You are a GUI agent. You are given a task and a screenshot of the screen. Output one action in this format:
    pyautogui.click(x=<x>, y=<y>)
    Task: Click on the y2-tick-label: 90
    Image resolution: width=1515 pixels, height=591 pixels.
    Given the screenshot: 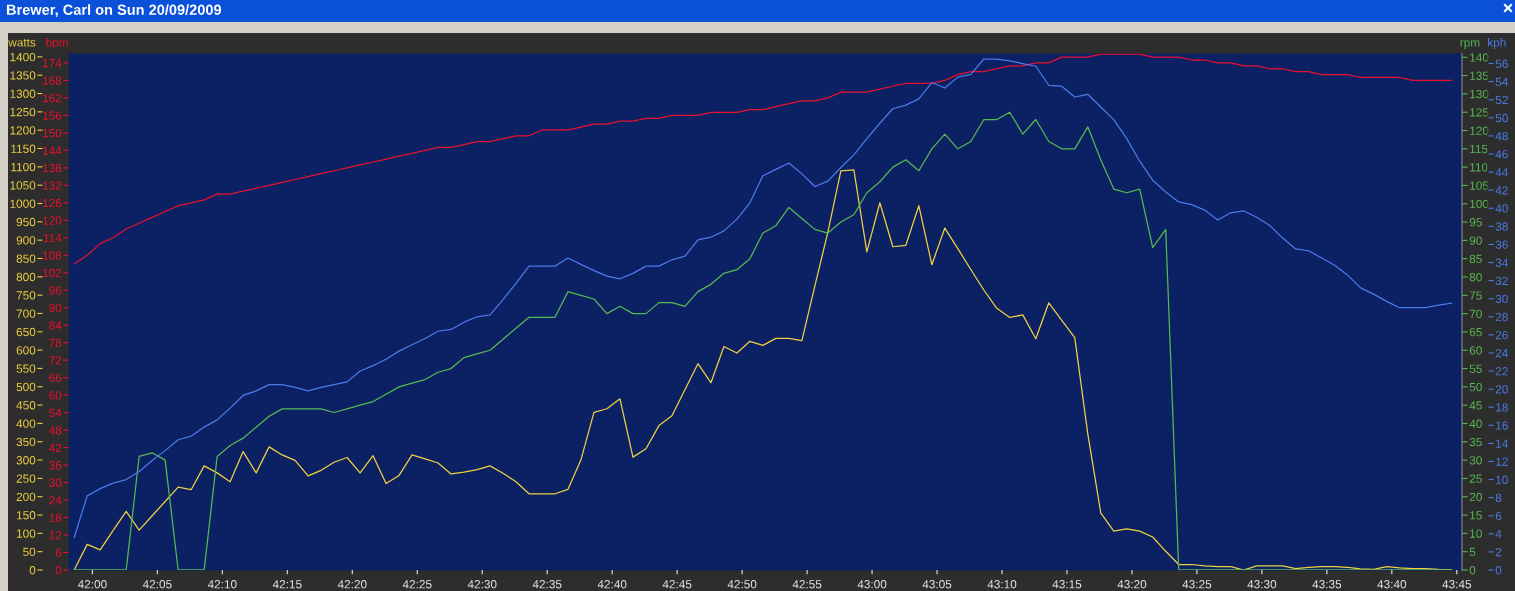 What is the action you would take?
    pyautogui.click(x=55, y=308)
    